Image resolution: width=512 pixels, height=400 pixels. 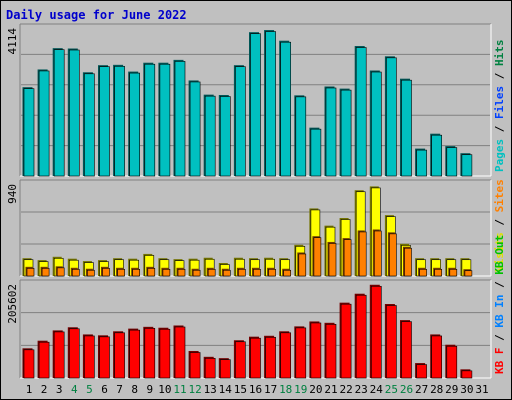 What do you see at coordinates (481, 389) in the screenshot?
I see `x-tick-label: 31` at bounding box center [481, 389].